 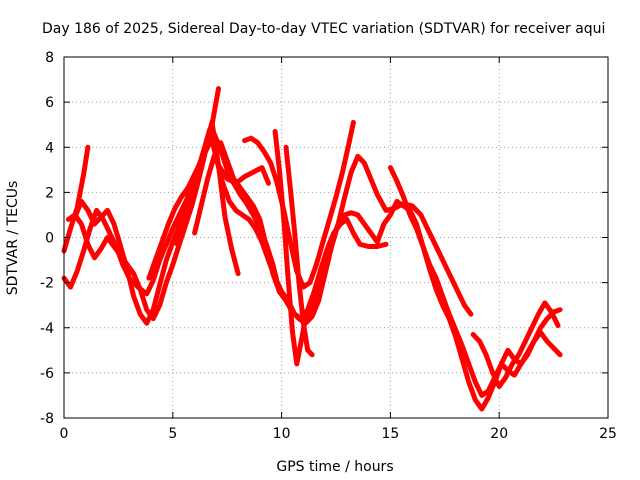 What do you see at coordinates (47, 374) in the screenshot?
I see `y-tick-label: -6` at bounding box center [47, 374].